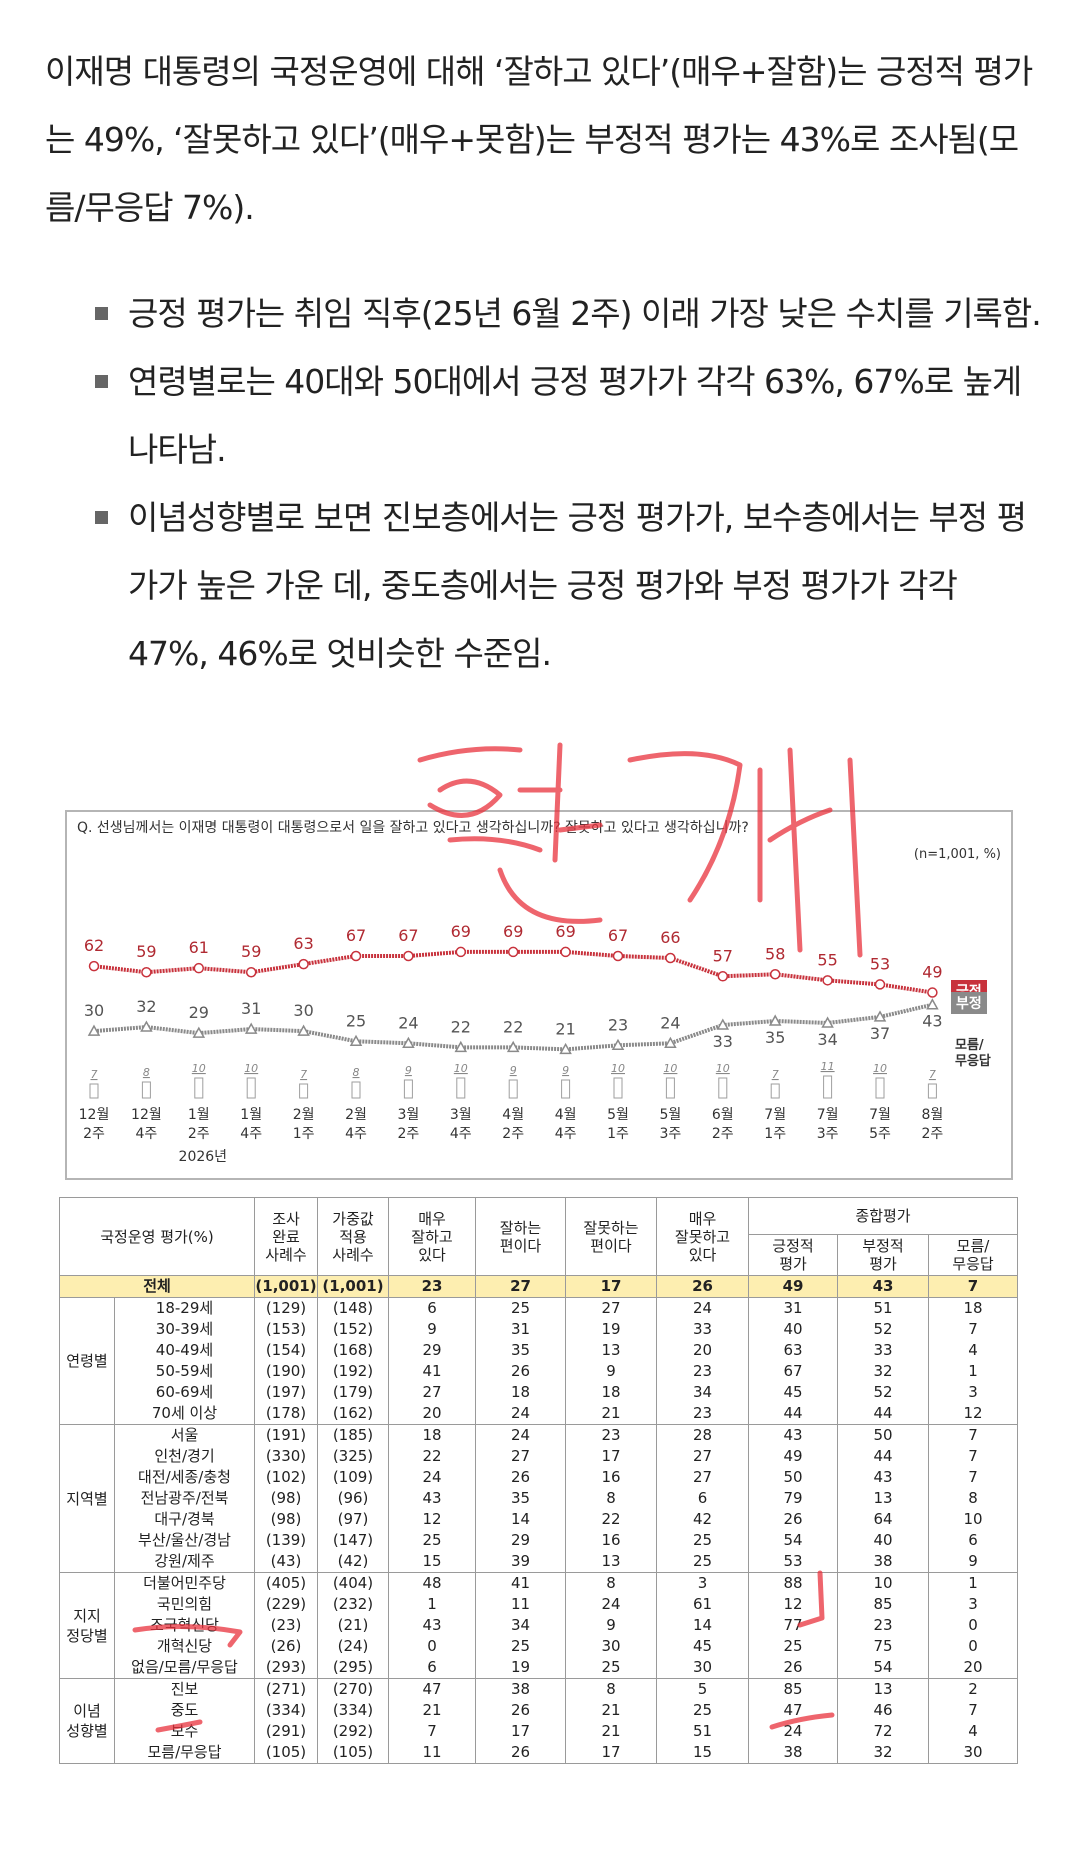 The height and width of the screenshot is (1868, 1078). Describe the element at coordinates (883, 1414) in the screenshot. I see `cell: 44` at that location.